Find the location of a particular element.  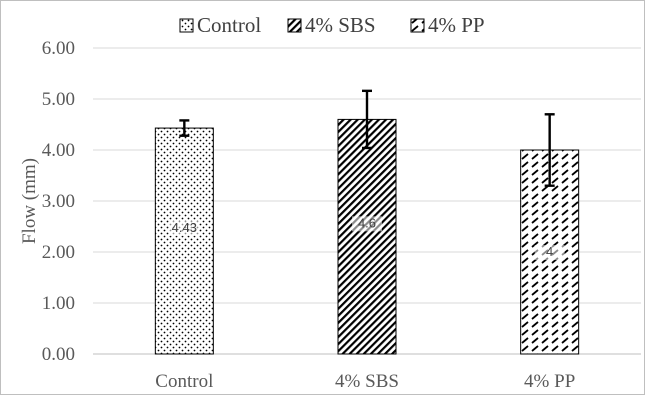

x-tick-label: Control is located at coordinates (184, 381).